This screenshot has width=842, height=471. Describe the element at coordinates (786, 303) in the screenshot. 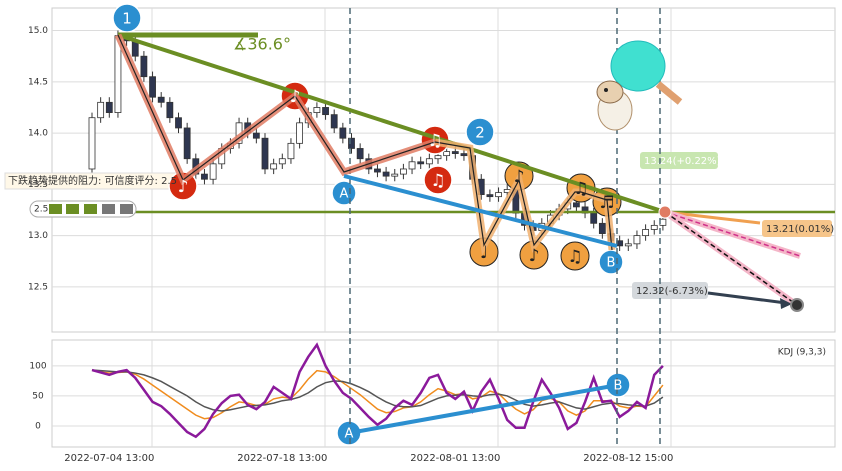

I see `arrow-head` at that location.